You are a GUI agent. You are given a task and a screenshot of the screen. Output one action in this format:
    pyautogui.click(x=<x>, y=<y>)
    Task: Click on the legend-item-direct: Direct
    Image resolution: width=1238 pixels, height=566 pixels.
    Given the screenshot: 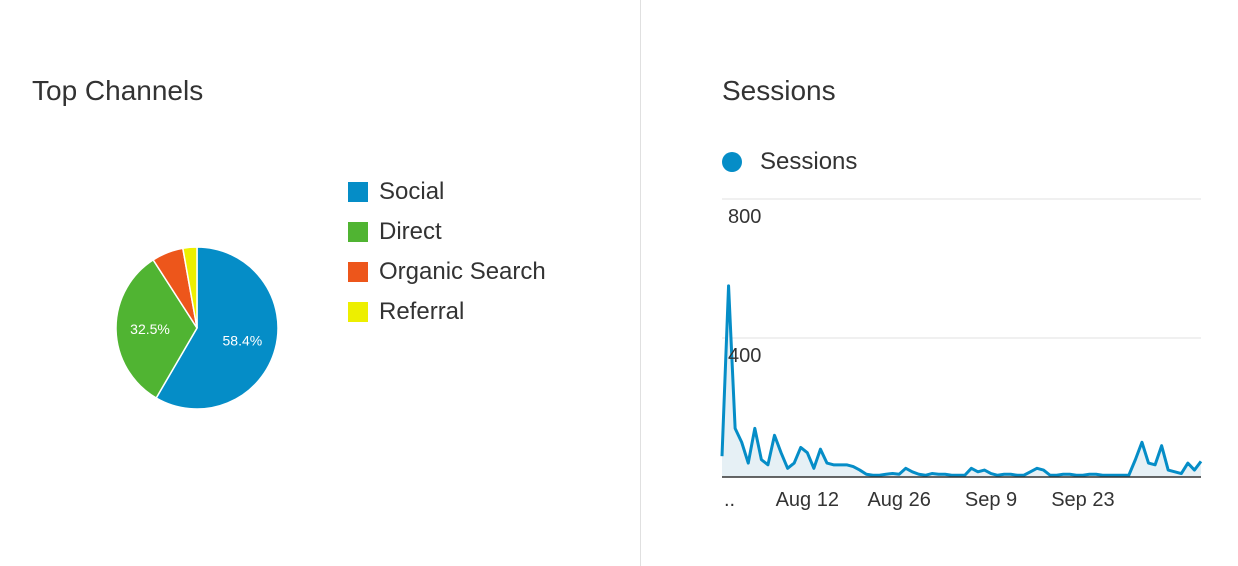 What is the action you would take?
    pyautogui.click(x=447, y=232)
    